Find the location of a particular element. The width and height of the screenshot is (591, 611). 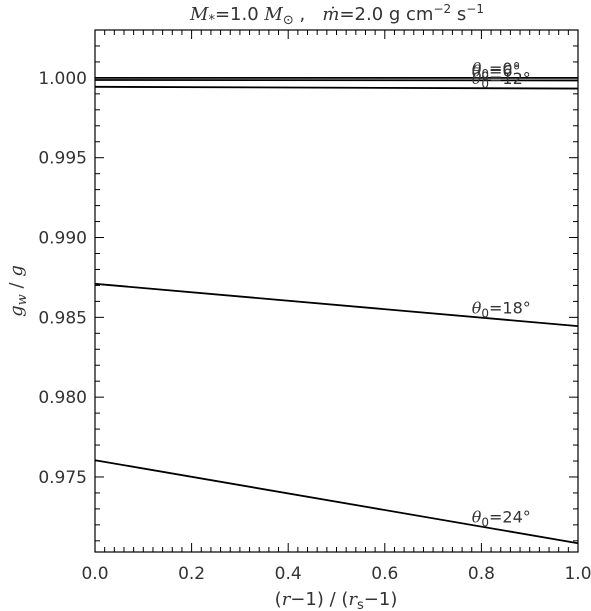

title-sup-2: −1 is located at coordinates (475, 9).